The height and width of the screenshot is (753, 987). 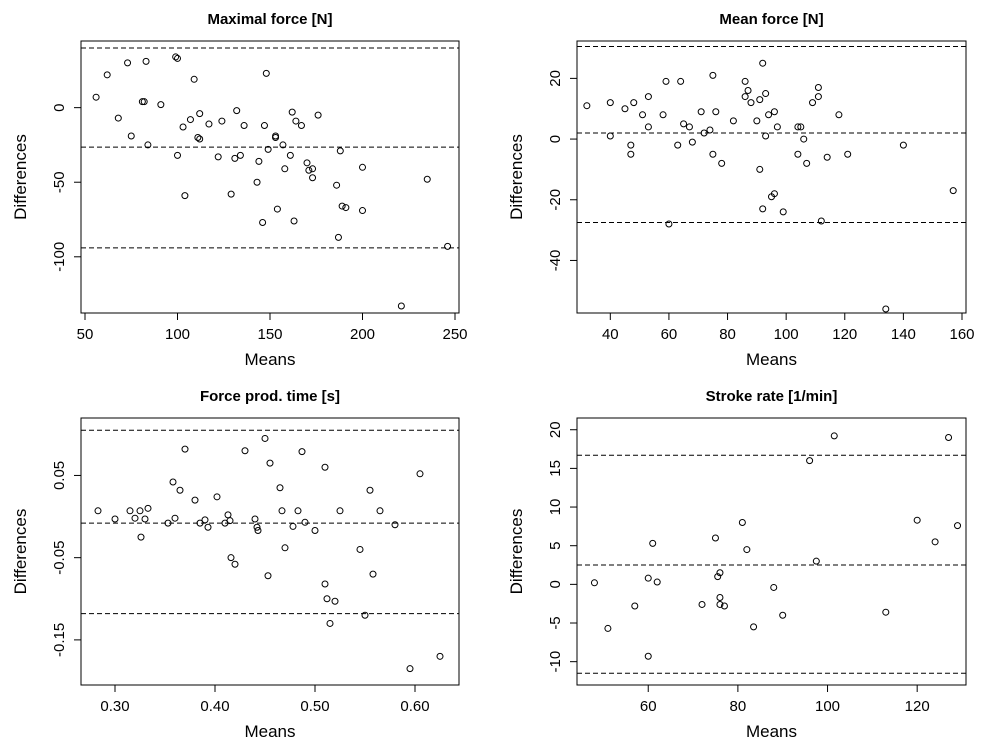 What do you see at coordinates (738, 706) in the screenshot?
I see `x-tick-label: 80` at bounding box center [738, 706].